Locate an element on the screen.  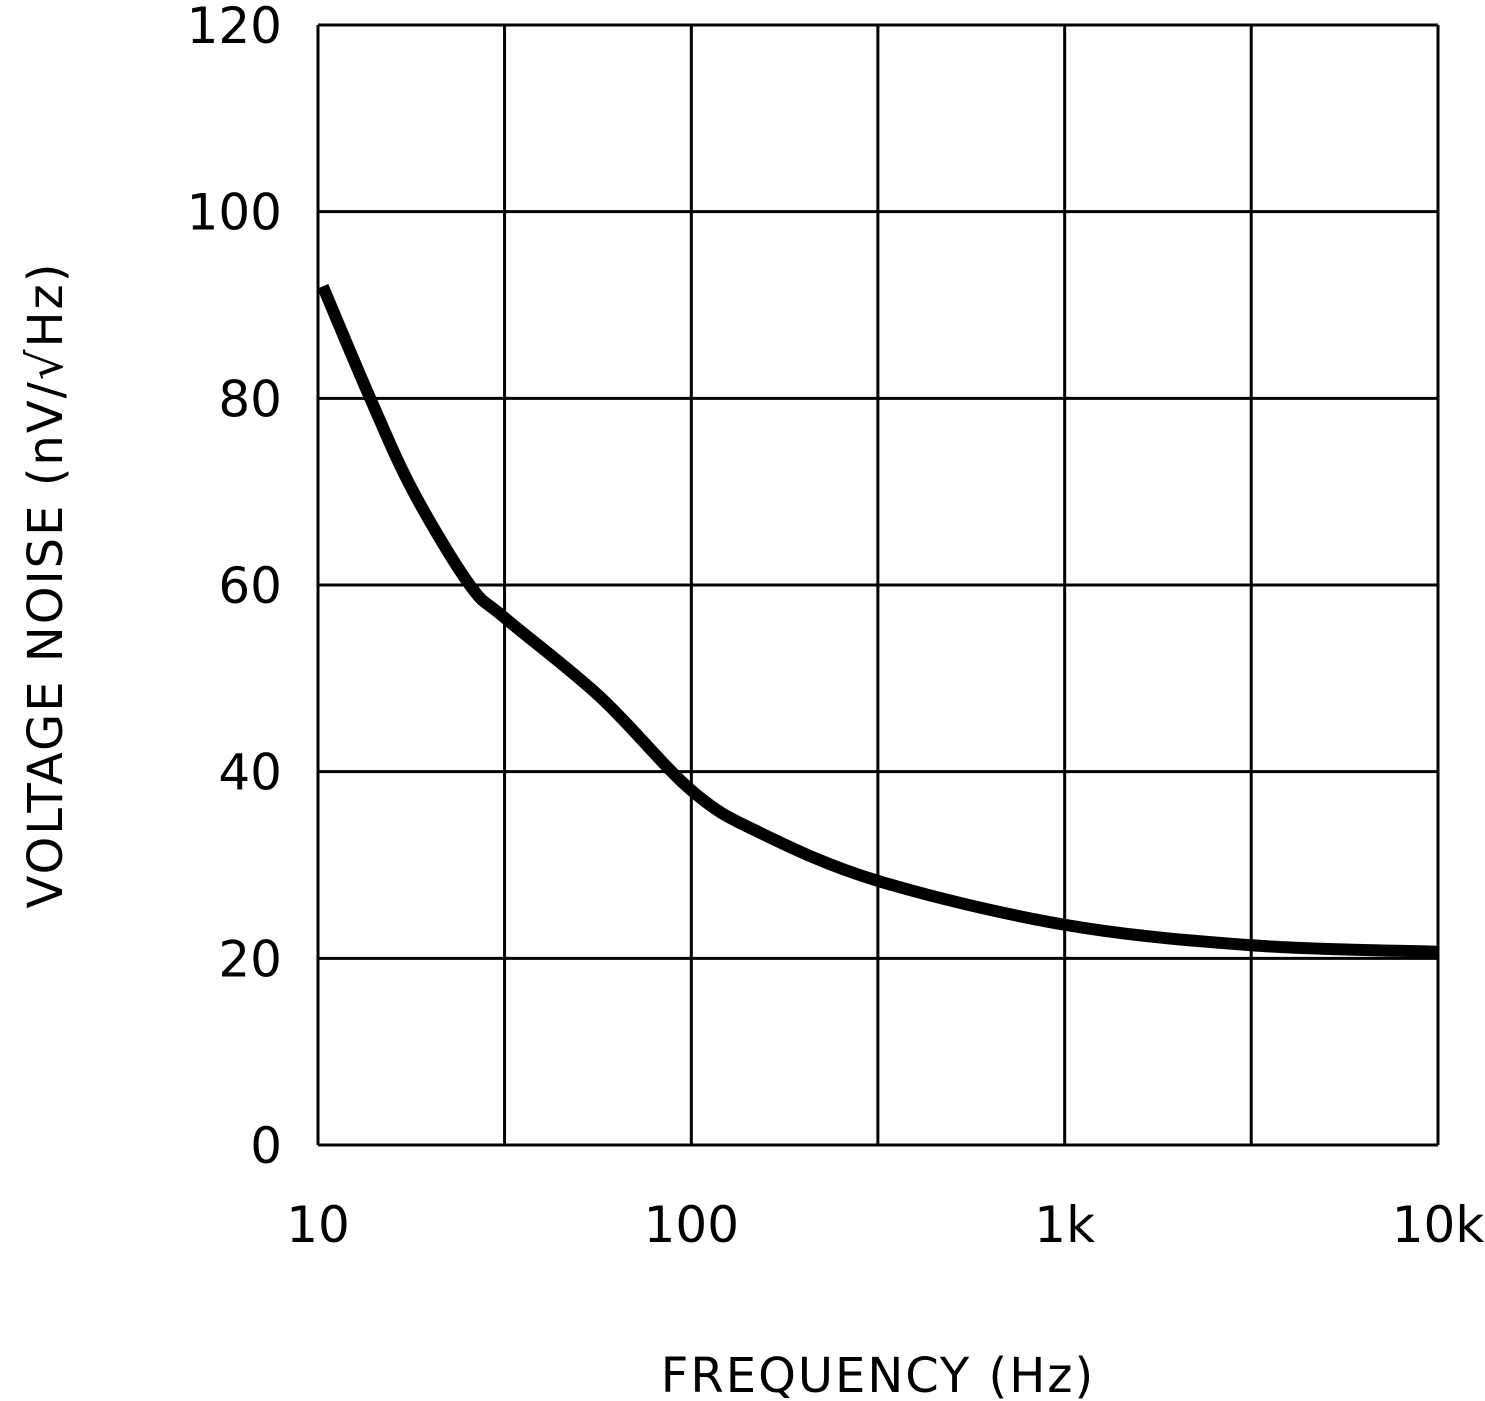
x-tick-label: 100 is located at coordinates (691, 1225).